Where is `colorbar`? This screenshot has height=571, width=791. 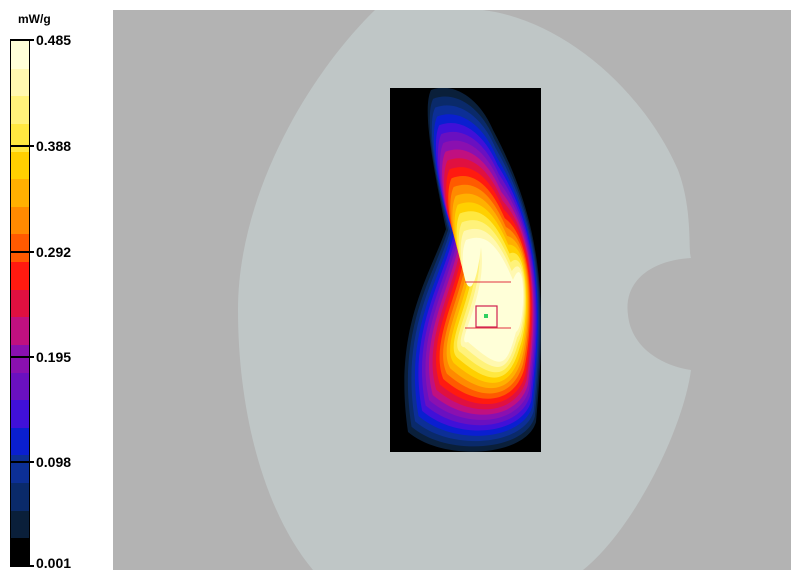 colorbar is located at coordinates (20, 302).